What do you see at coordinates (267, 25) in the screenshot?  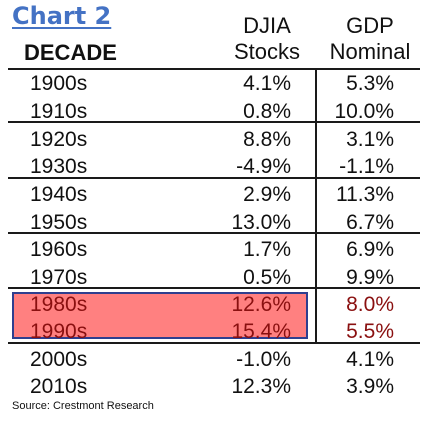 I see `header-djia: DJIA` at bounding box center [267, 25].